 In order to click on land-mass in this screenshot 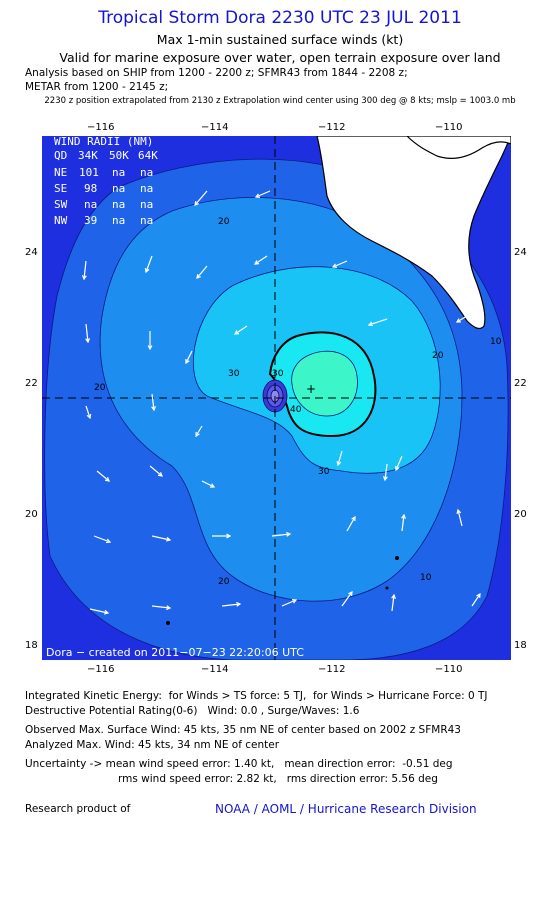, I will do `click(413, 233)`.